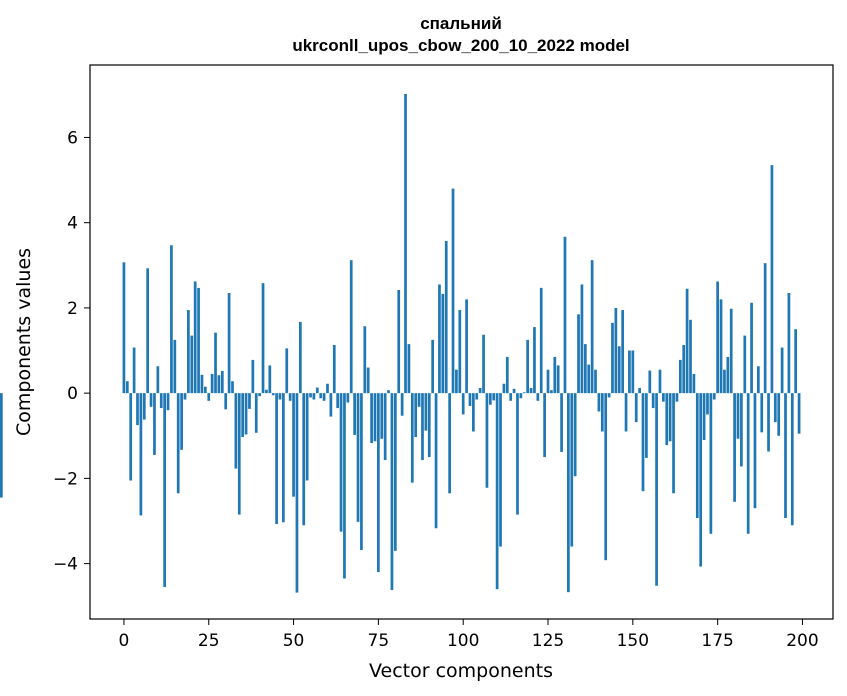  I want to click on x-tick-label: 75, so click(379, 641).